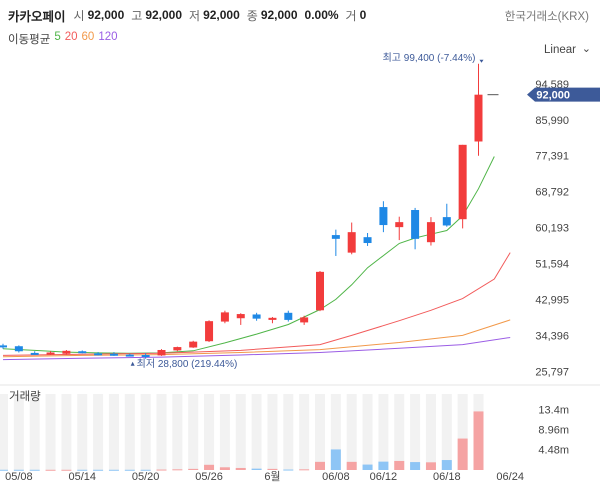  Describe the element at coordinates (552, 157) in the screenshot. I see `price-tick-label: 77,391` at that location.